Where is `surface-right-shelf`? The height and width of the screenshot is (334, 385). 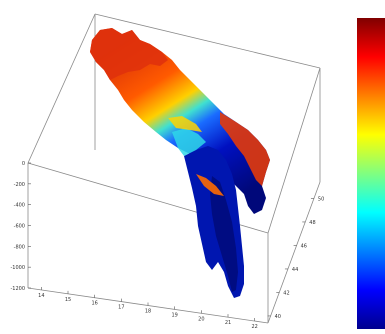
surface-right-shelf is located at coordinates (245, 149).